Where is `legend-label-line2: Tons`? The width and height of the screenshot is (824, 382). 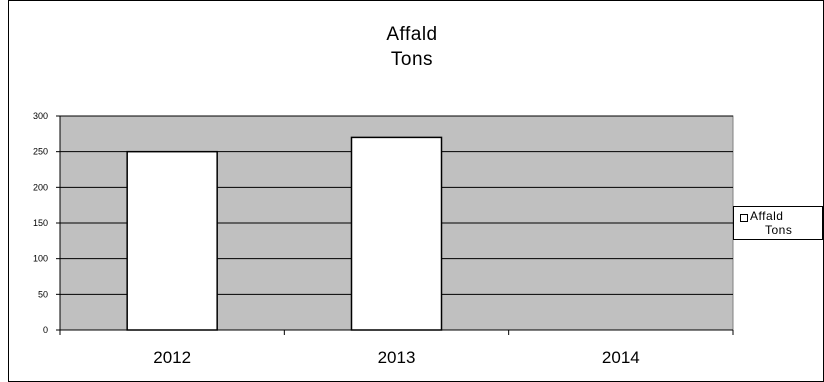 legend-label-line2: Tons is located at coordinates (779, 230).